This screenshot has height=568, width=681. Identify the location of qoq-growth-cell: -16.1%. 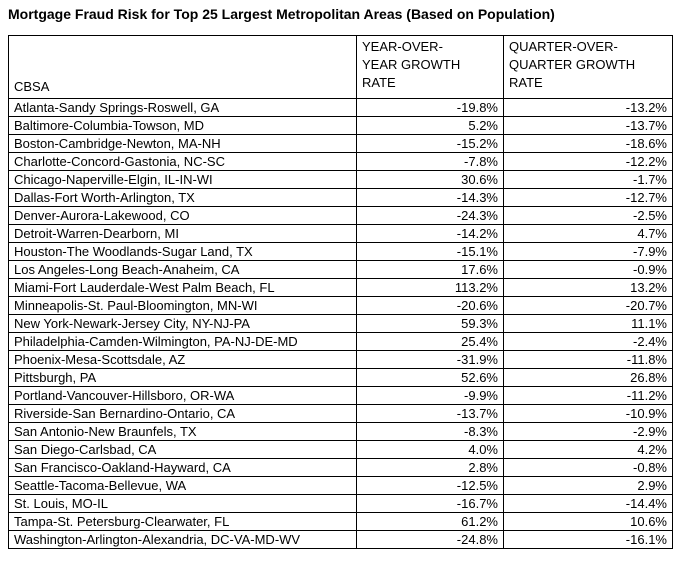
(588, 539).